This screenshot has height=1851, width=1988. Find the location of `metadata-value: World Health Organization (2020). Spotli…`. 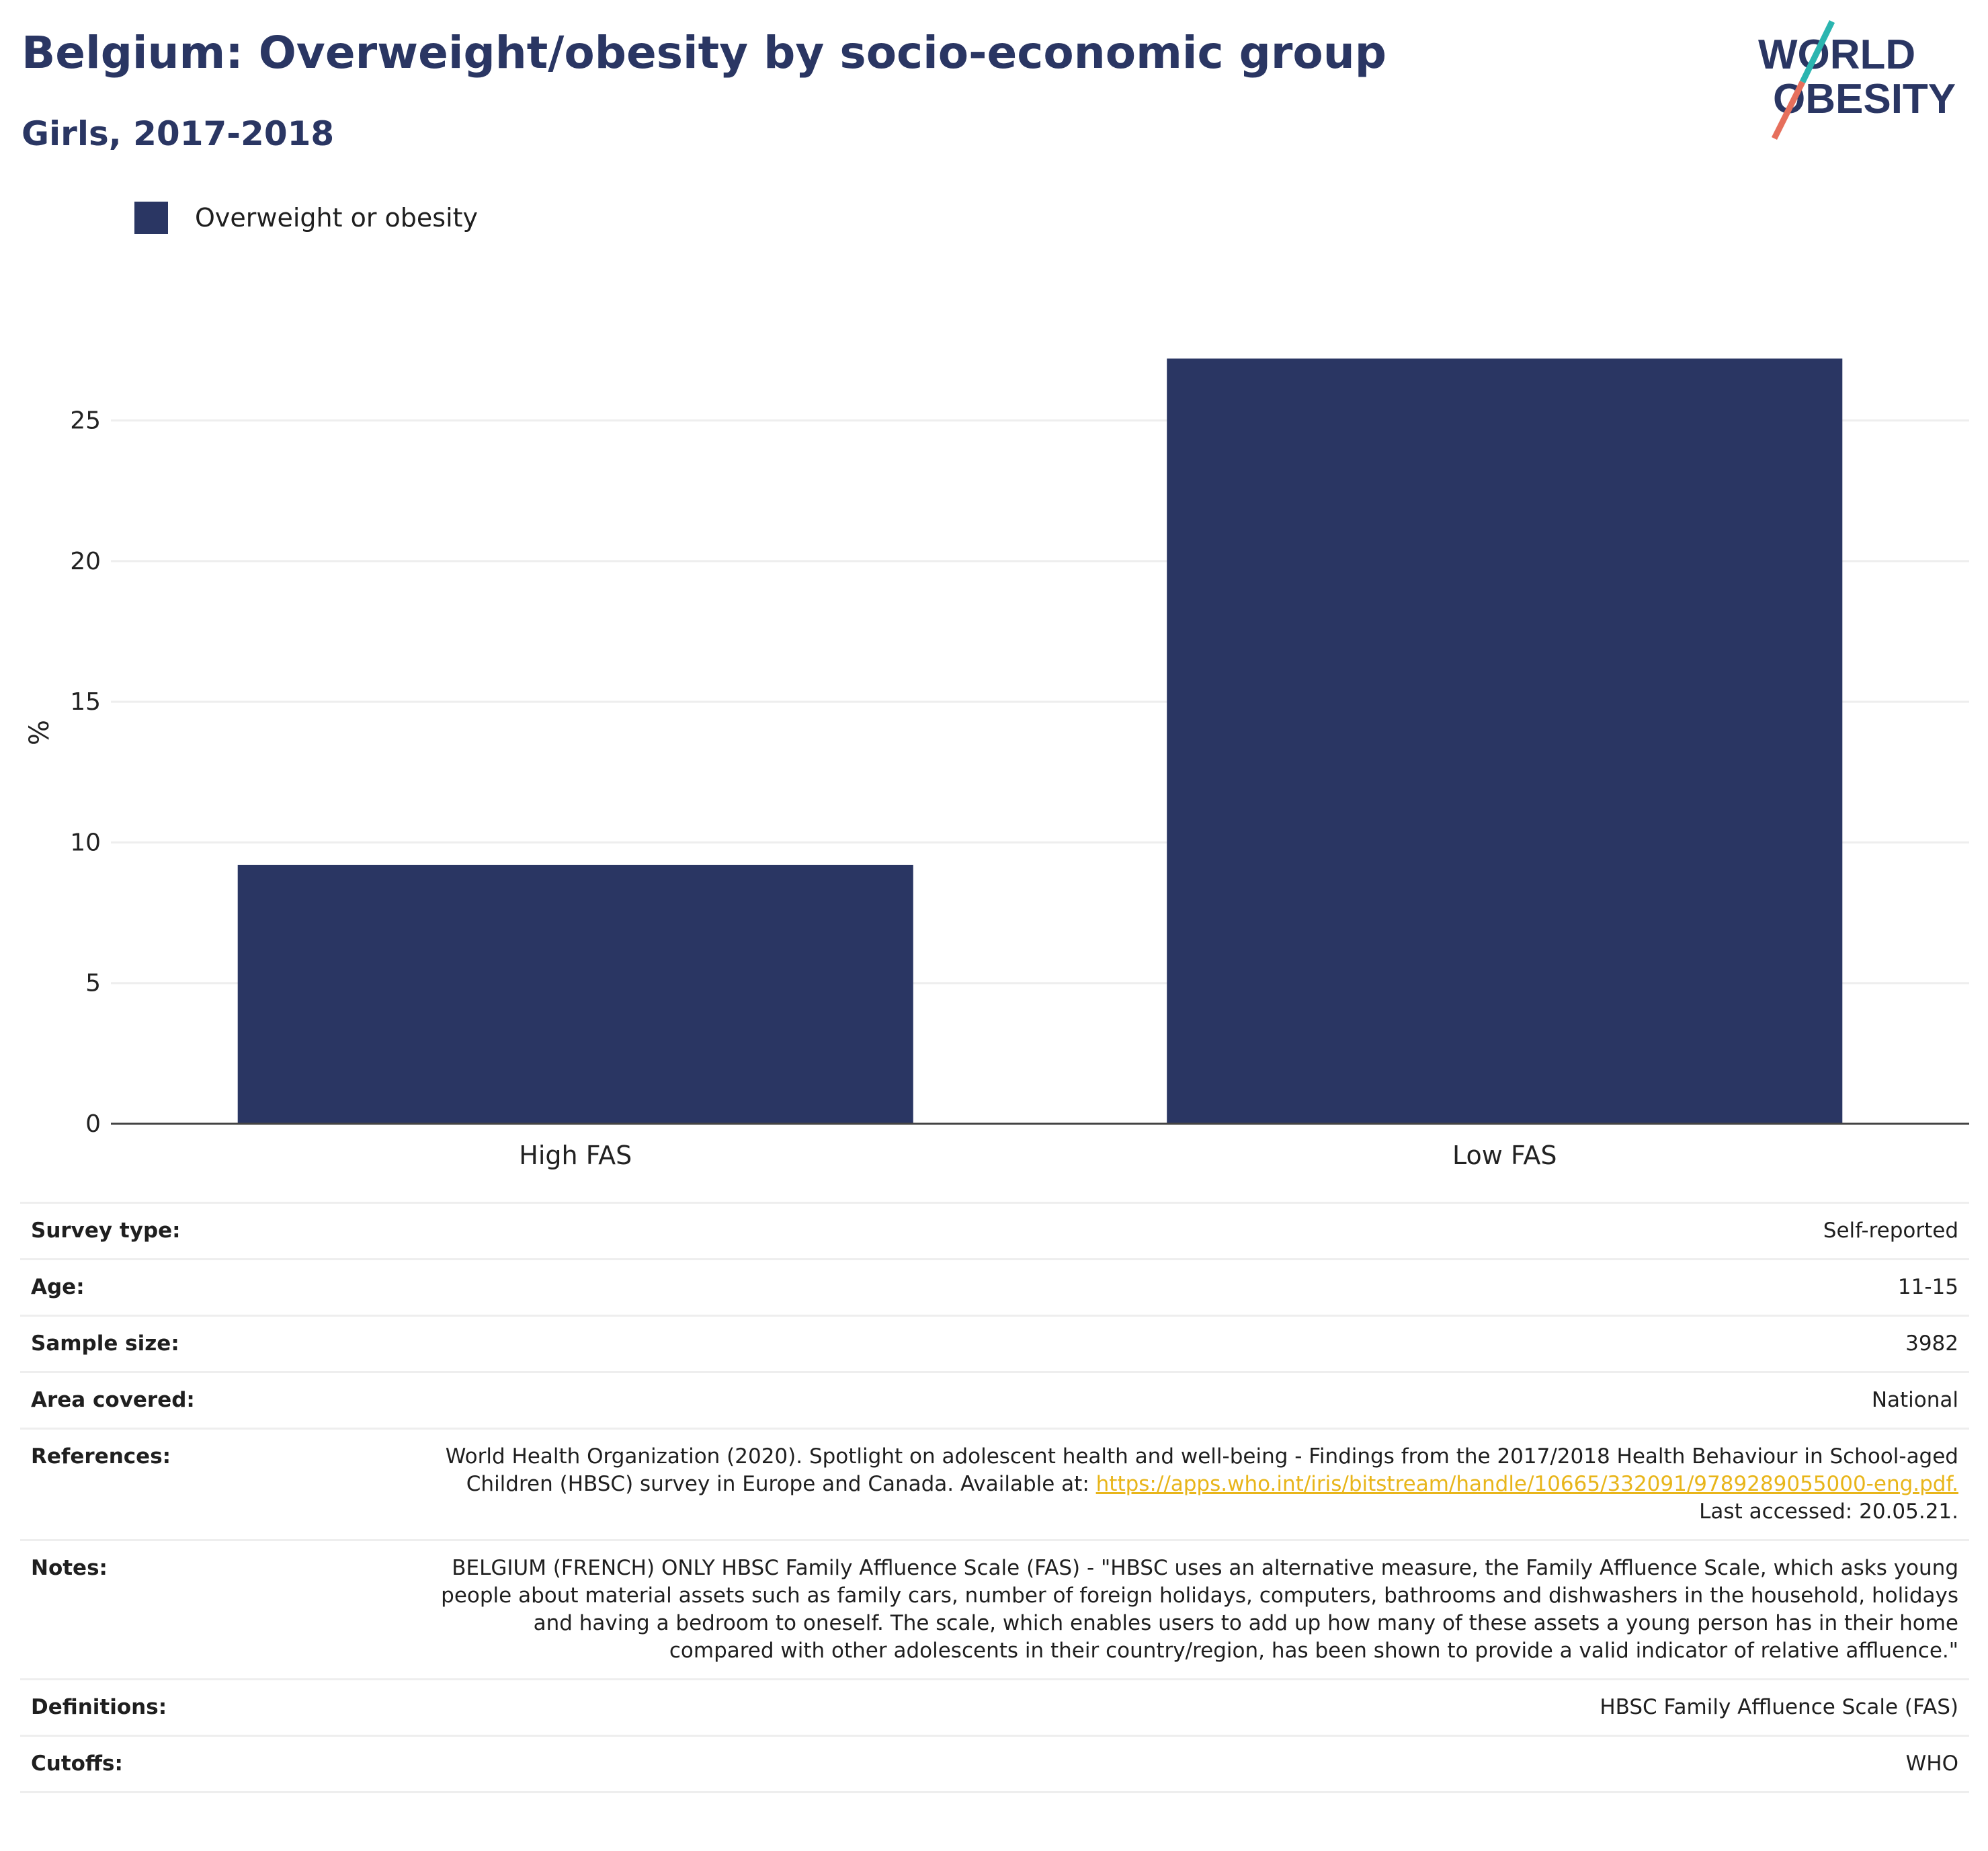

metadata-value: World Health Organization (2020). Spotli… is located at coordinates (1193, 1484).